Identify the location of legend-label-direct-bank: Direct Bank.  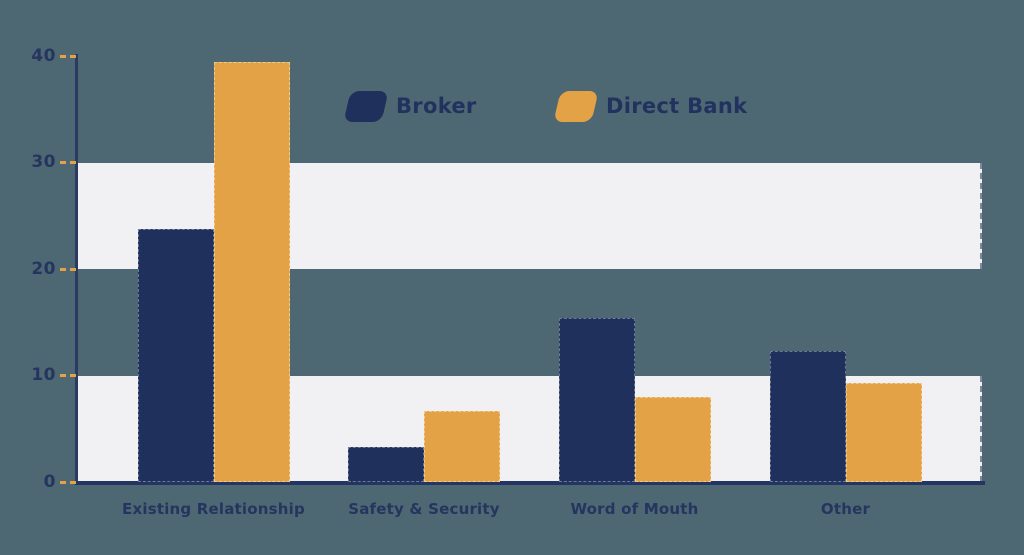
(677, 106).